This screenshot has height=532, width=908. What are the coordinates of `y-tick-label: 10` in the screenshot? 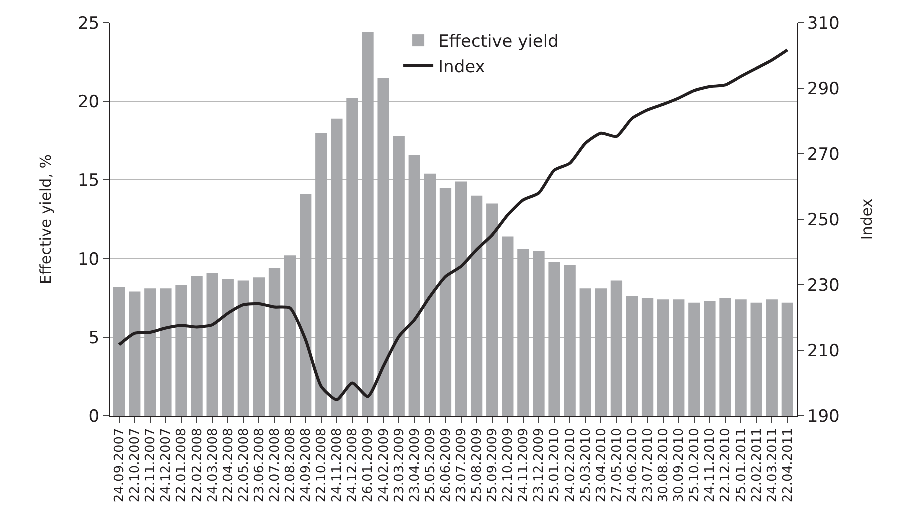 It's located at (89, 260).